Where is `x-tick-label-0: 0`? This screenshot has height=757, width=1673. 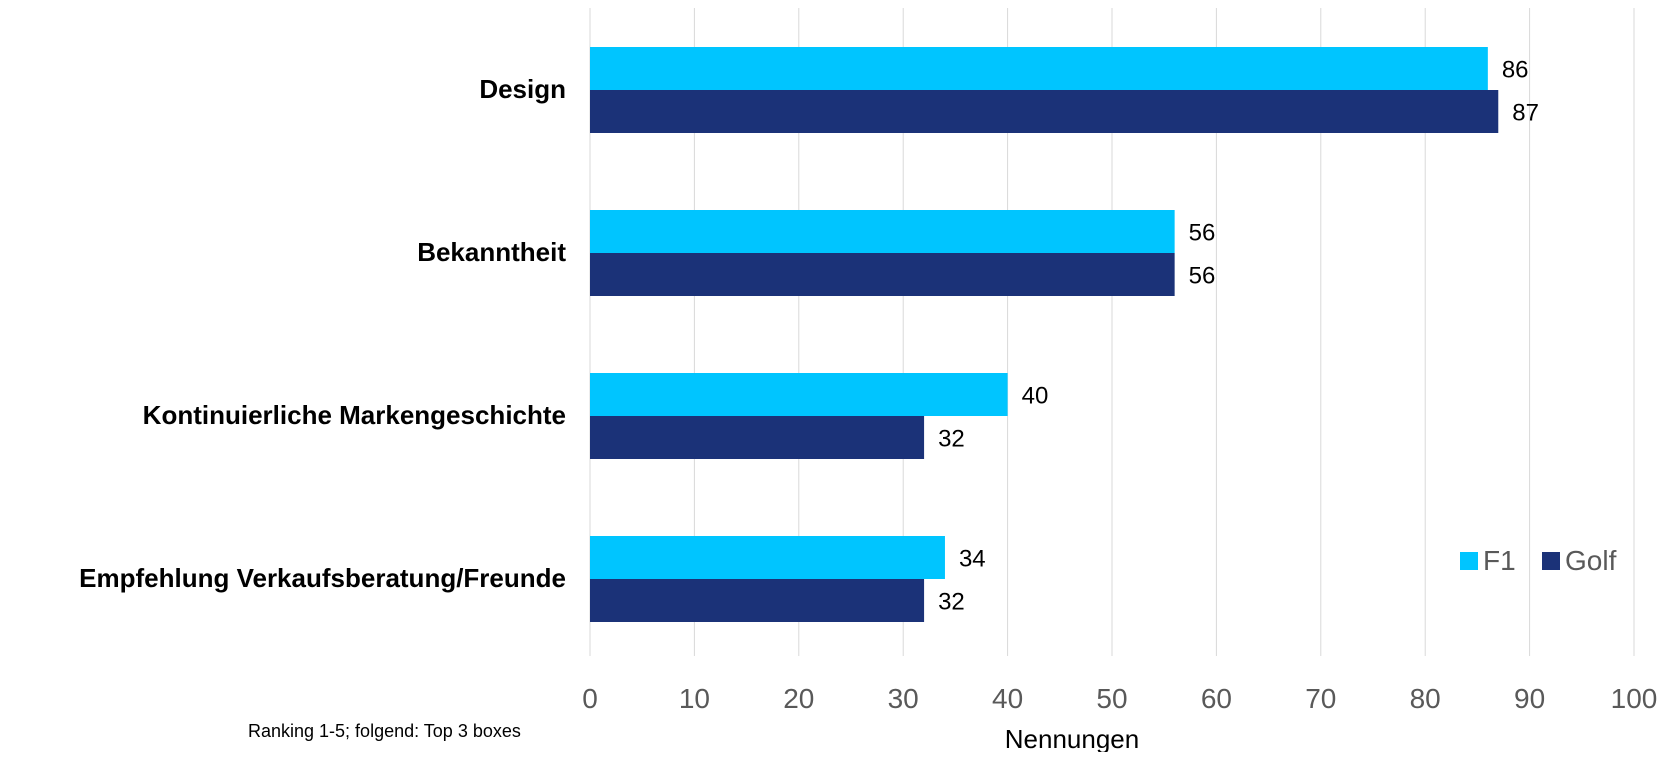 x-tick-label-0: 0 is located at coordinates (590, 698).